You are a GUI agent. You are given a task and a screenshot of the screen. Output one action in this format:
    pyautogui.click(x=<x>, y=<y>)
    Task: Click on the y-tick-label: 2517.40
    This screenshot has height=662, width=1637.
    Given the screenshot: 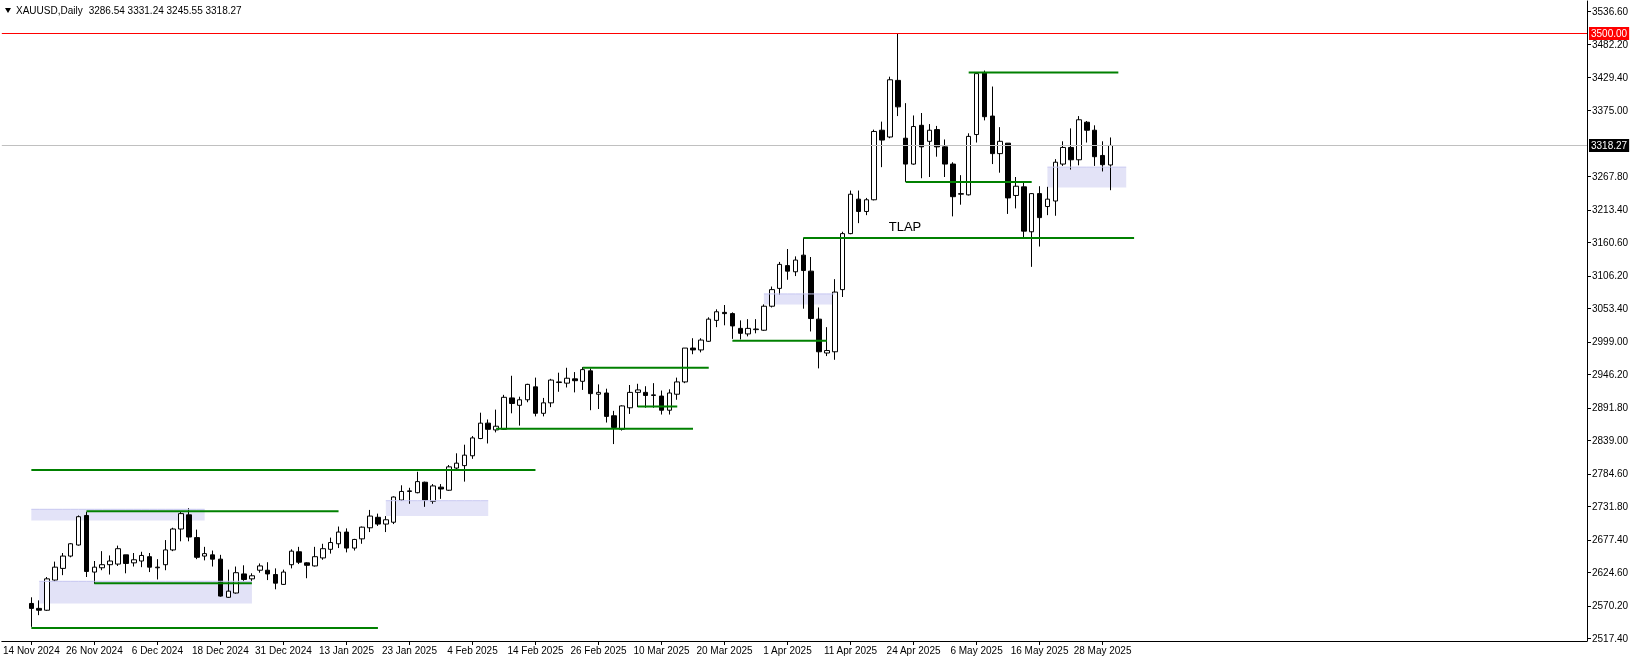 What is the action you would take?
    pyautogui.click(x=1610, y=638)
    